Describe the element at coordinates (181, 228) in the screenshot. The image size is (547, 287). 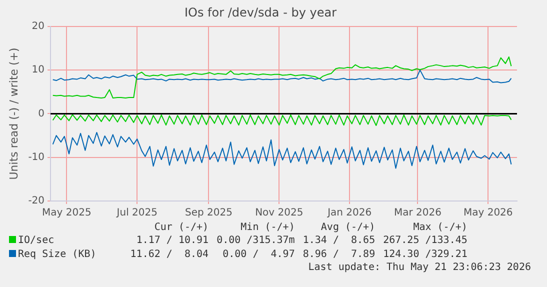
I see `text: Cur (-/+)` at that location.